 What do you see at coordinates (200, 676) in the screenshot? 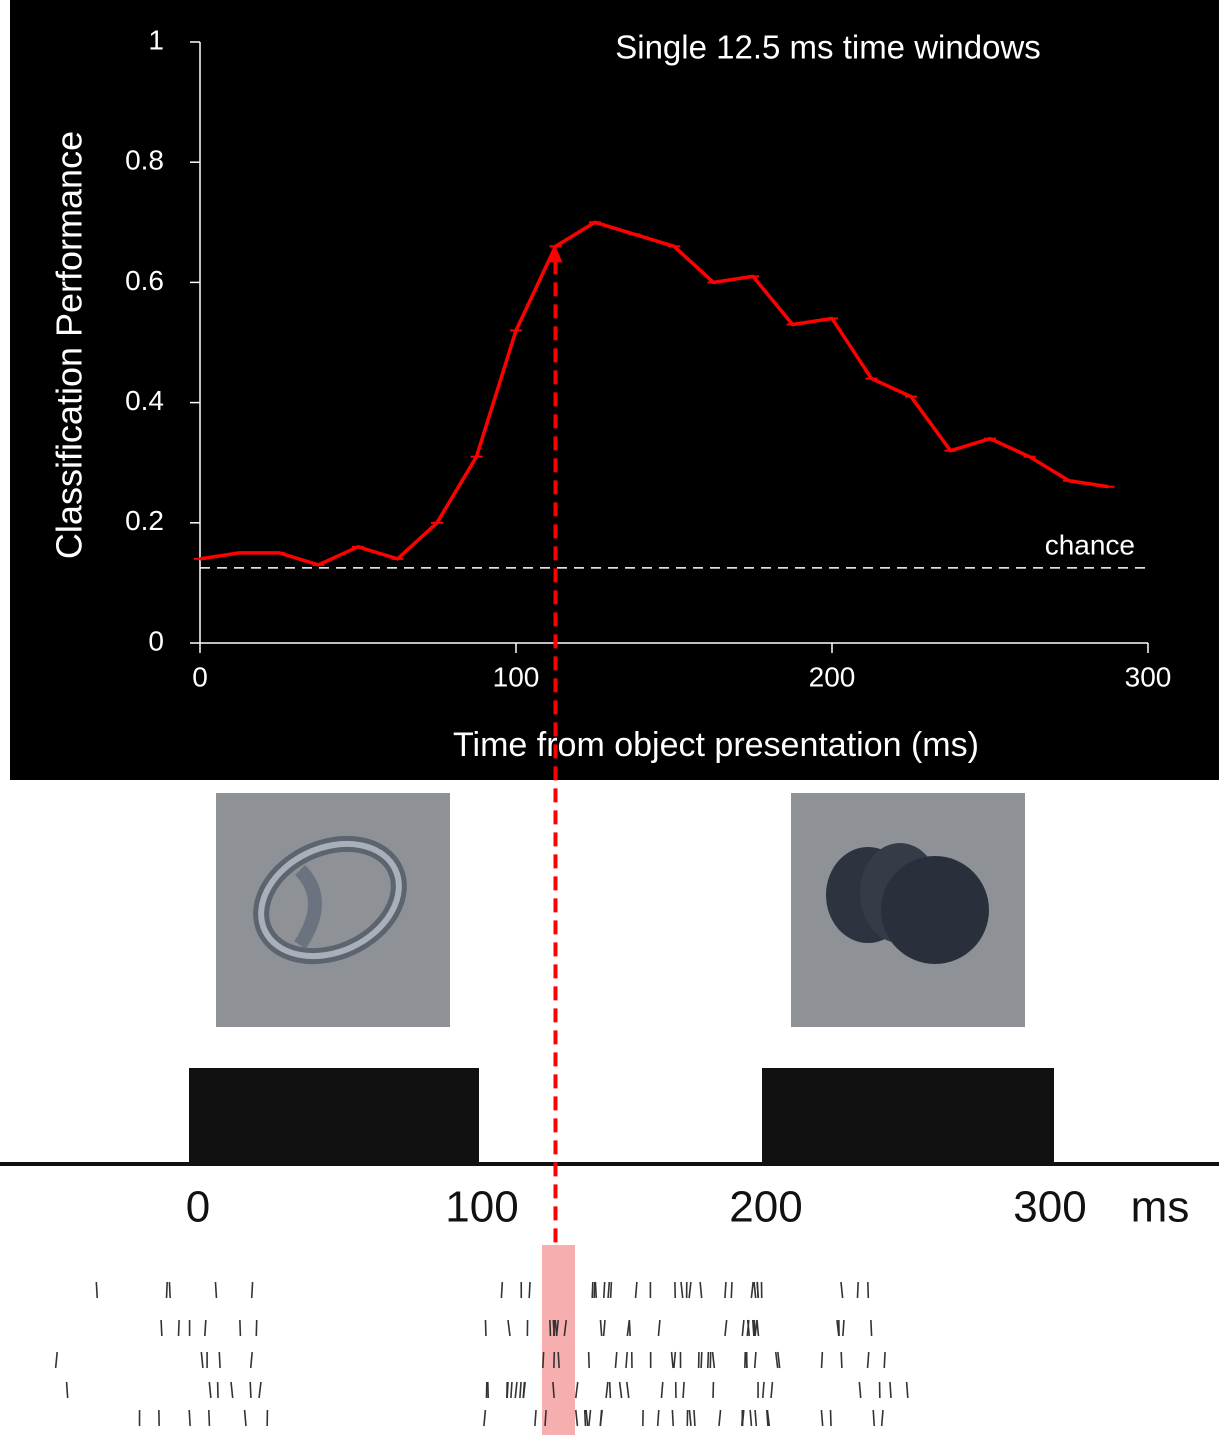
I see `x-tick-label: 0` at bounding box center [200, 676].